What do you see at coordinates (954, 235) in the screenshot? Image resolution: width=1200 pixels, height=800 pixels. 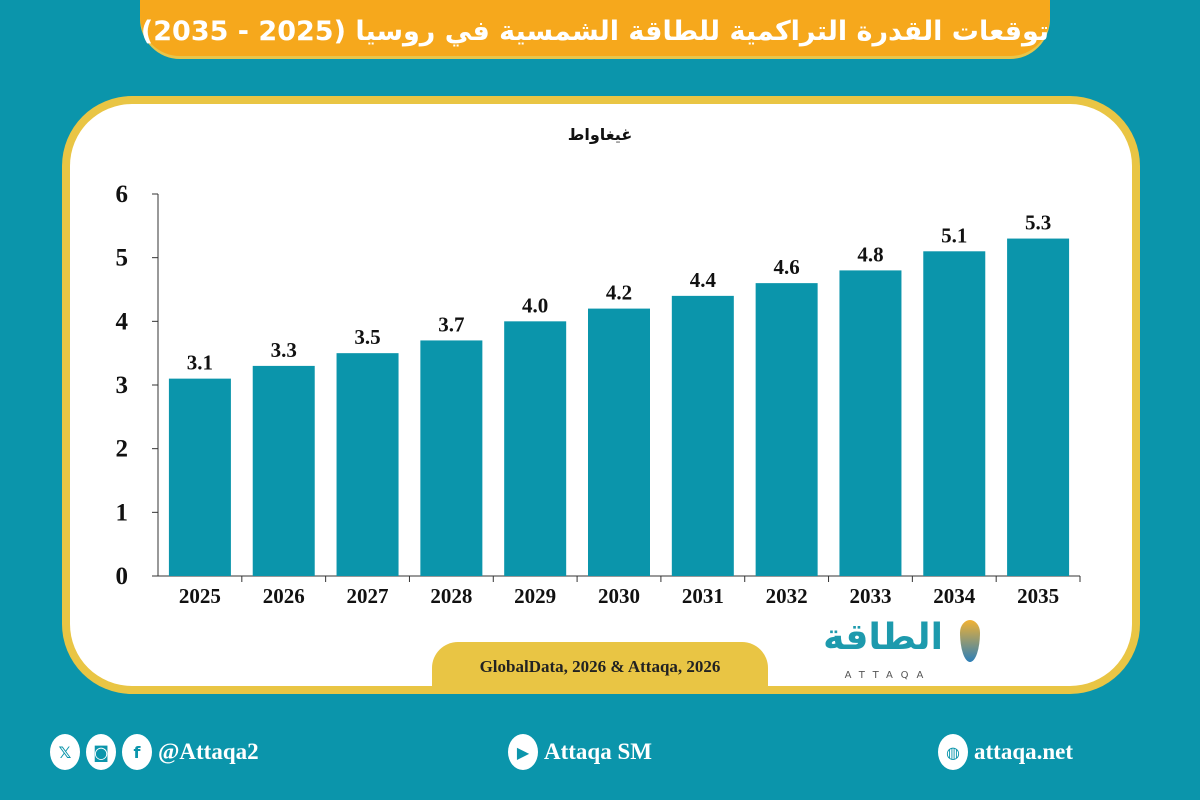 I see `data-label: 5.1` at bounding box center [954, 235].